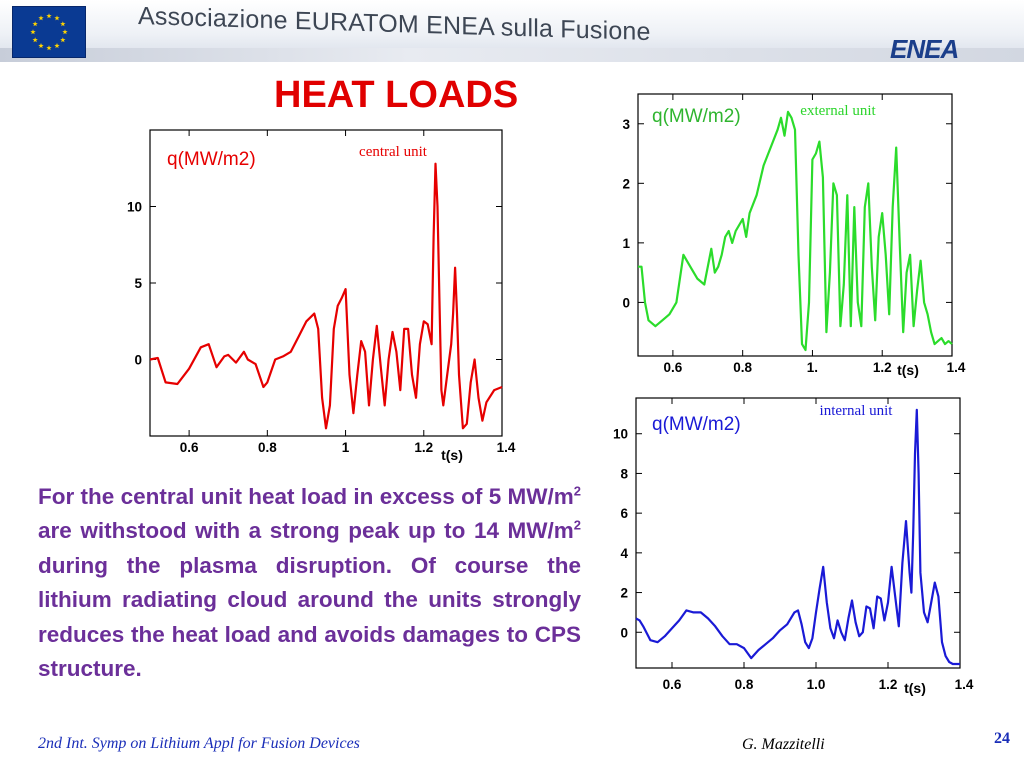 This screenshot has width=1024, height=768. I want to click on chart-title: central unit, so click(393, 152).